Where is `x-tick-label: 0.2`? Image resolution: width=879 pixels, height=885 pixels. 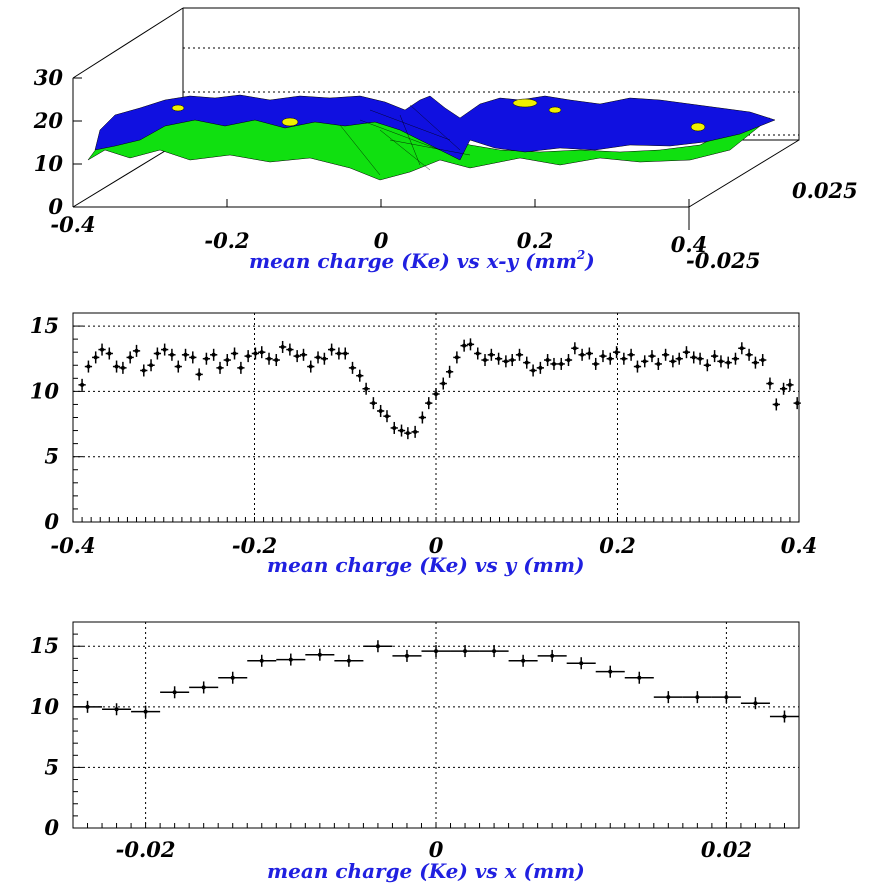
x-tick-label: 0.2 is located at coordinates (617, 545).